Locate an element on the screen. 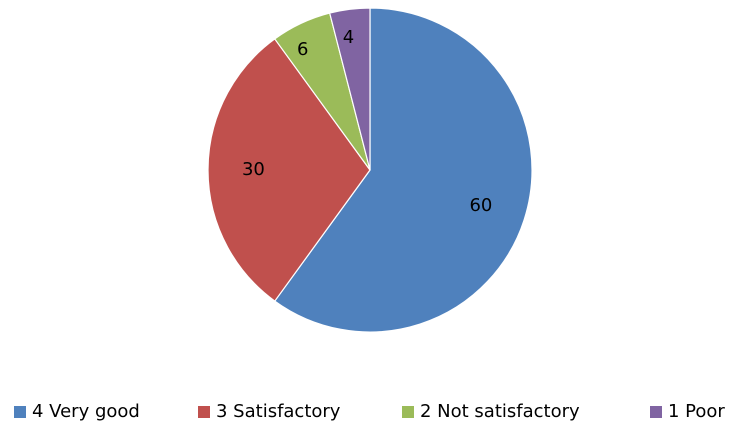  legend-label-2: 3 Satisfactory is located at coordinates (278, 411).